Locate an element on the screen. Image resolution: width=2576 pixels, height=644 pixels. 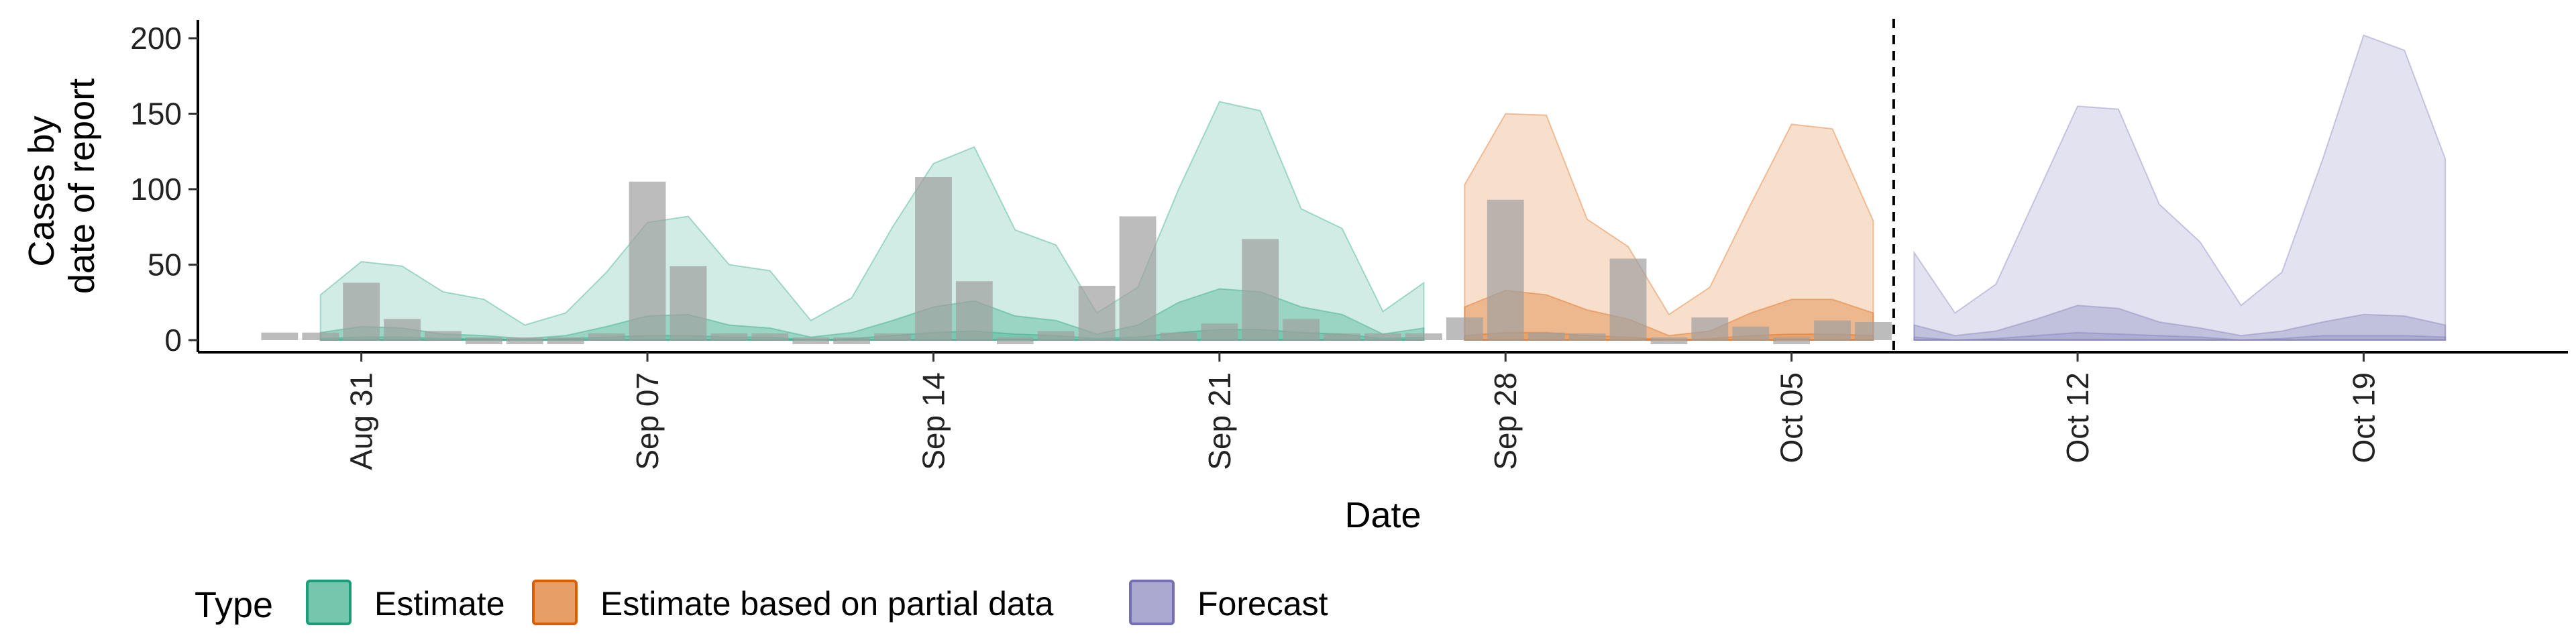
x-tick-label: Sep 28 is located at coordinates (1505, 421).